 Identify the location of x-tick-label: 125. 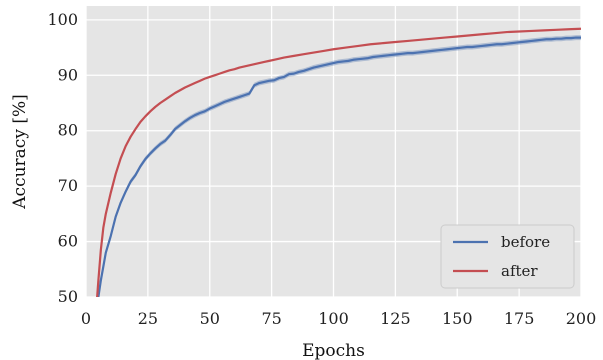
(395, 318).